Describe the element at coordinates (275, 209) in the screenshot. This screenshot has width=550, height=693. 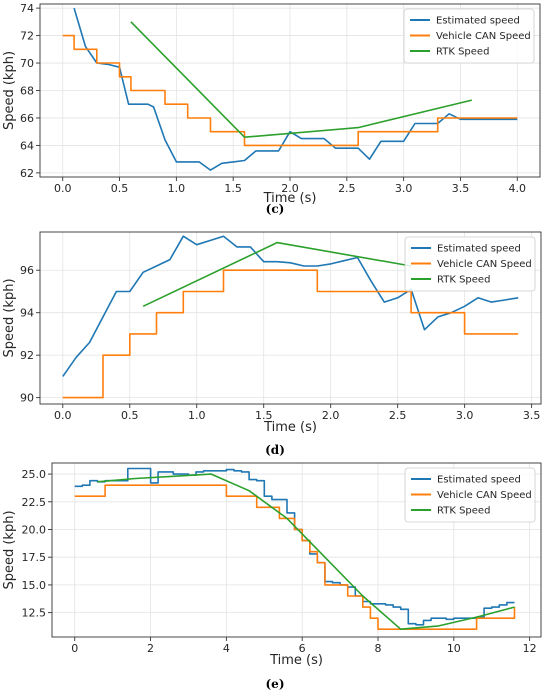
I see `figure-caption: (c)` at that location.